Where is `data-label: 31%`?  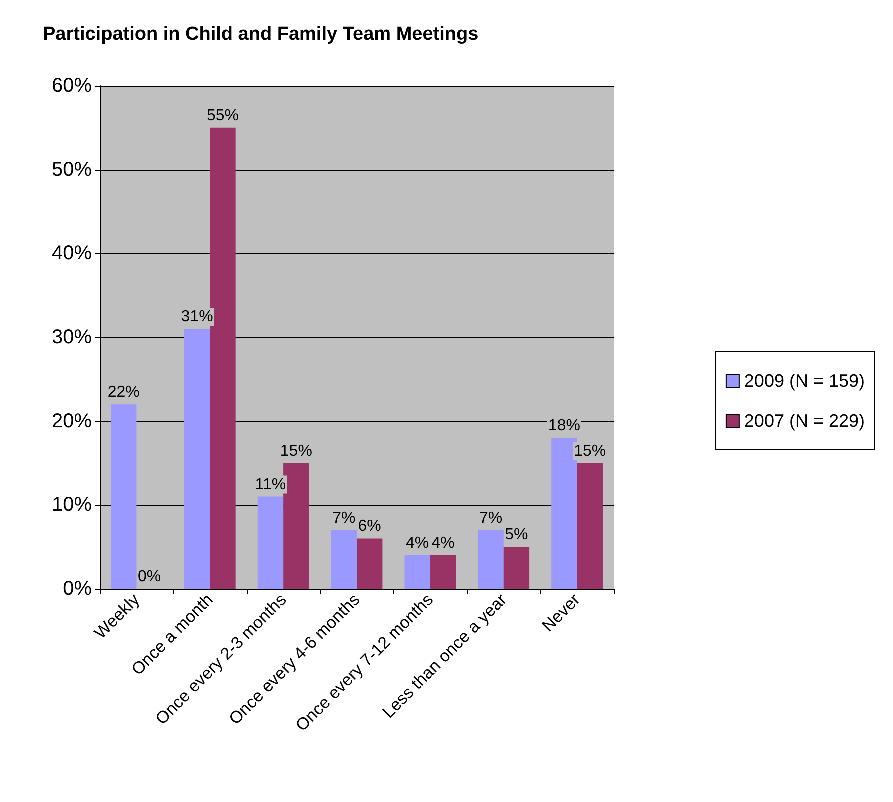 data-label: 31% is located at coordinates (197, 317).